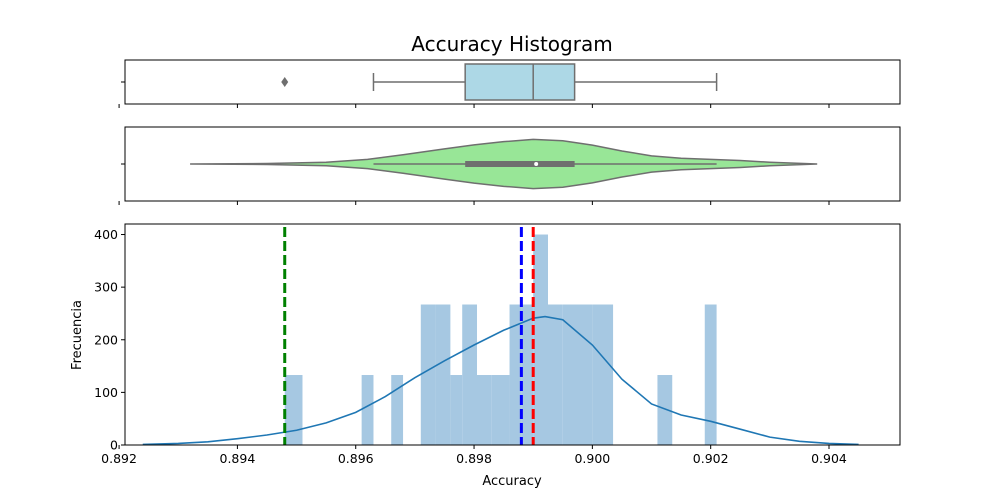  I want to click on boxplot-panel, so click(509, 83).